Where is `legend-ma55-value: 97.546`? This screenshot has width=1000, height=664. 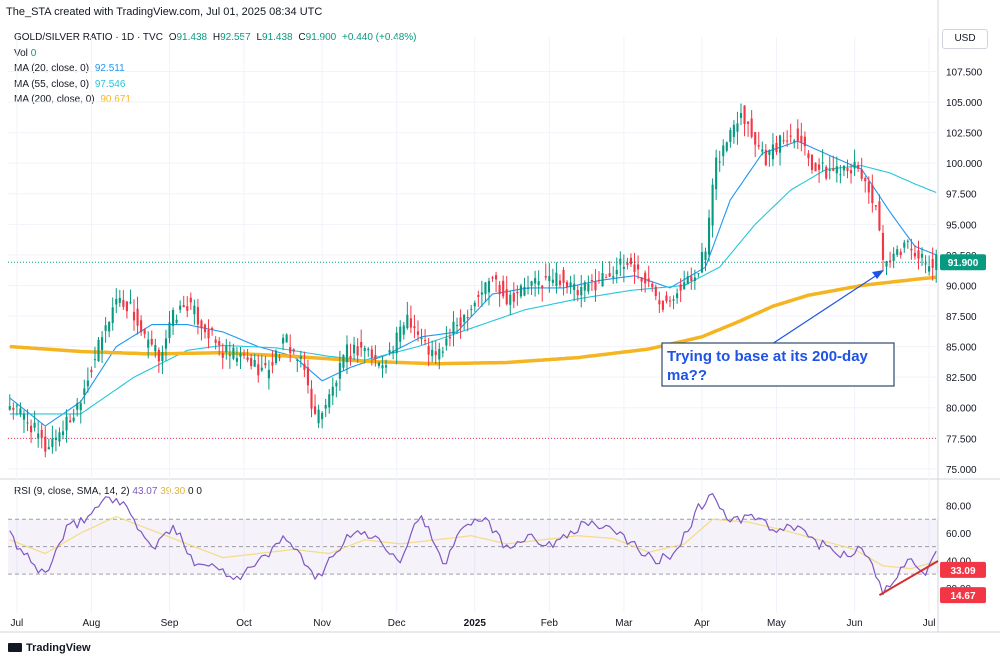
legend-ma55-value: 97.546 is located at coordinates (110, 84).